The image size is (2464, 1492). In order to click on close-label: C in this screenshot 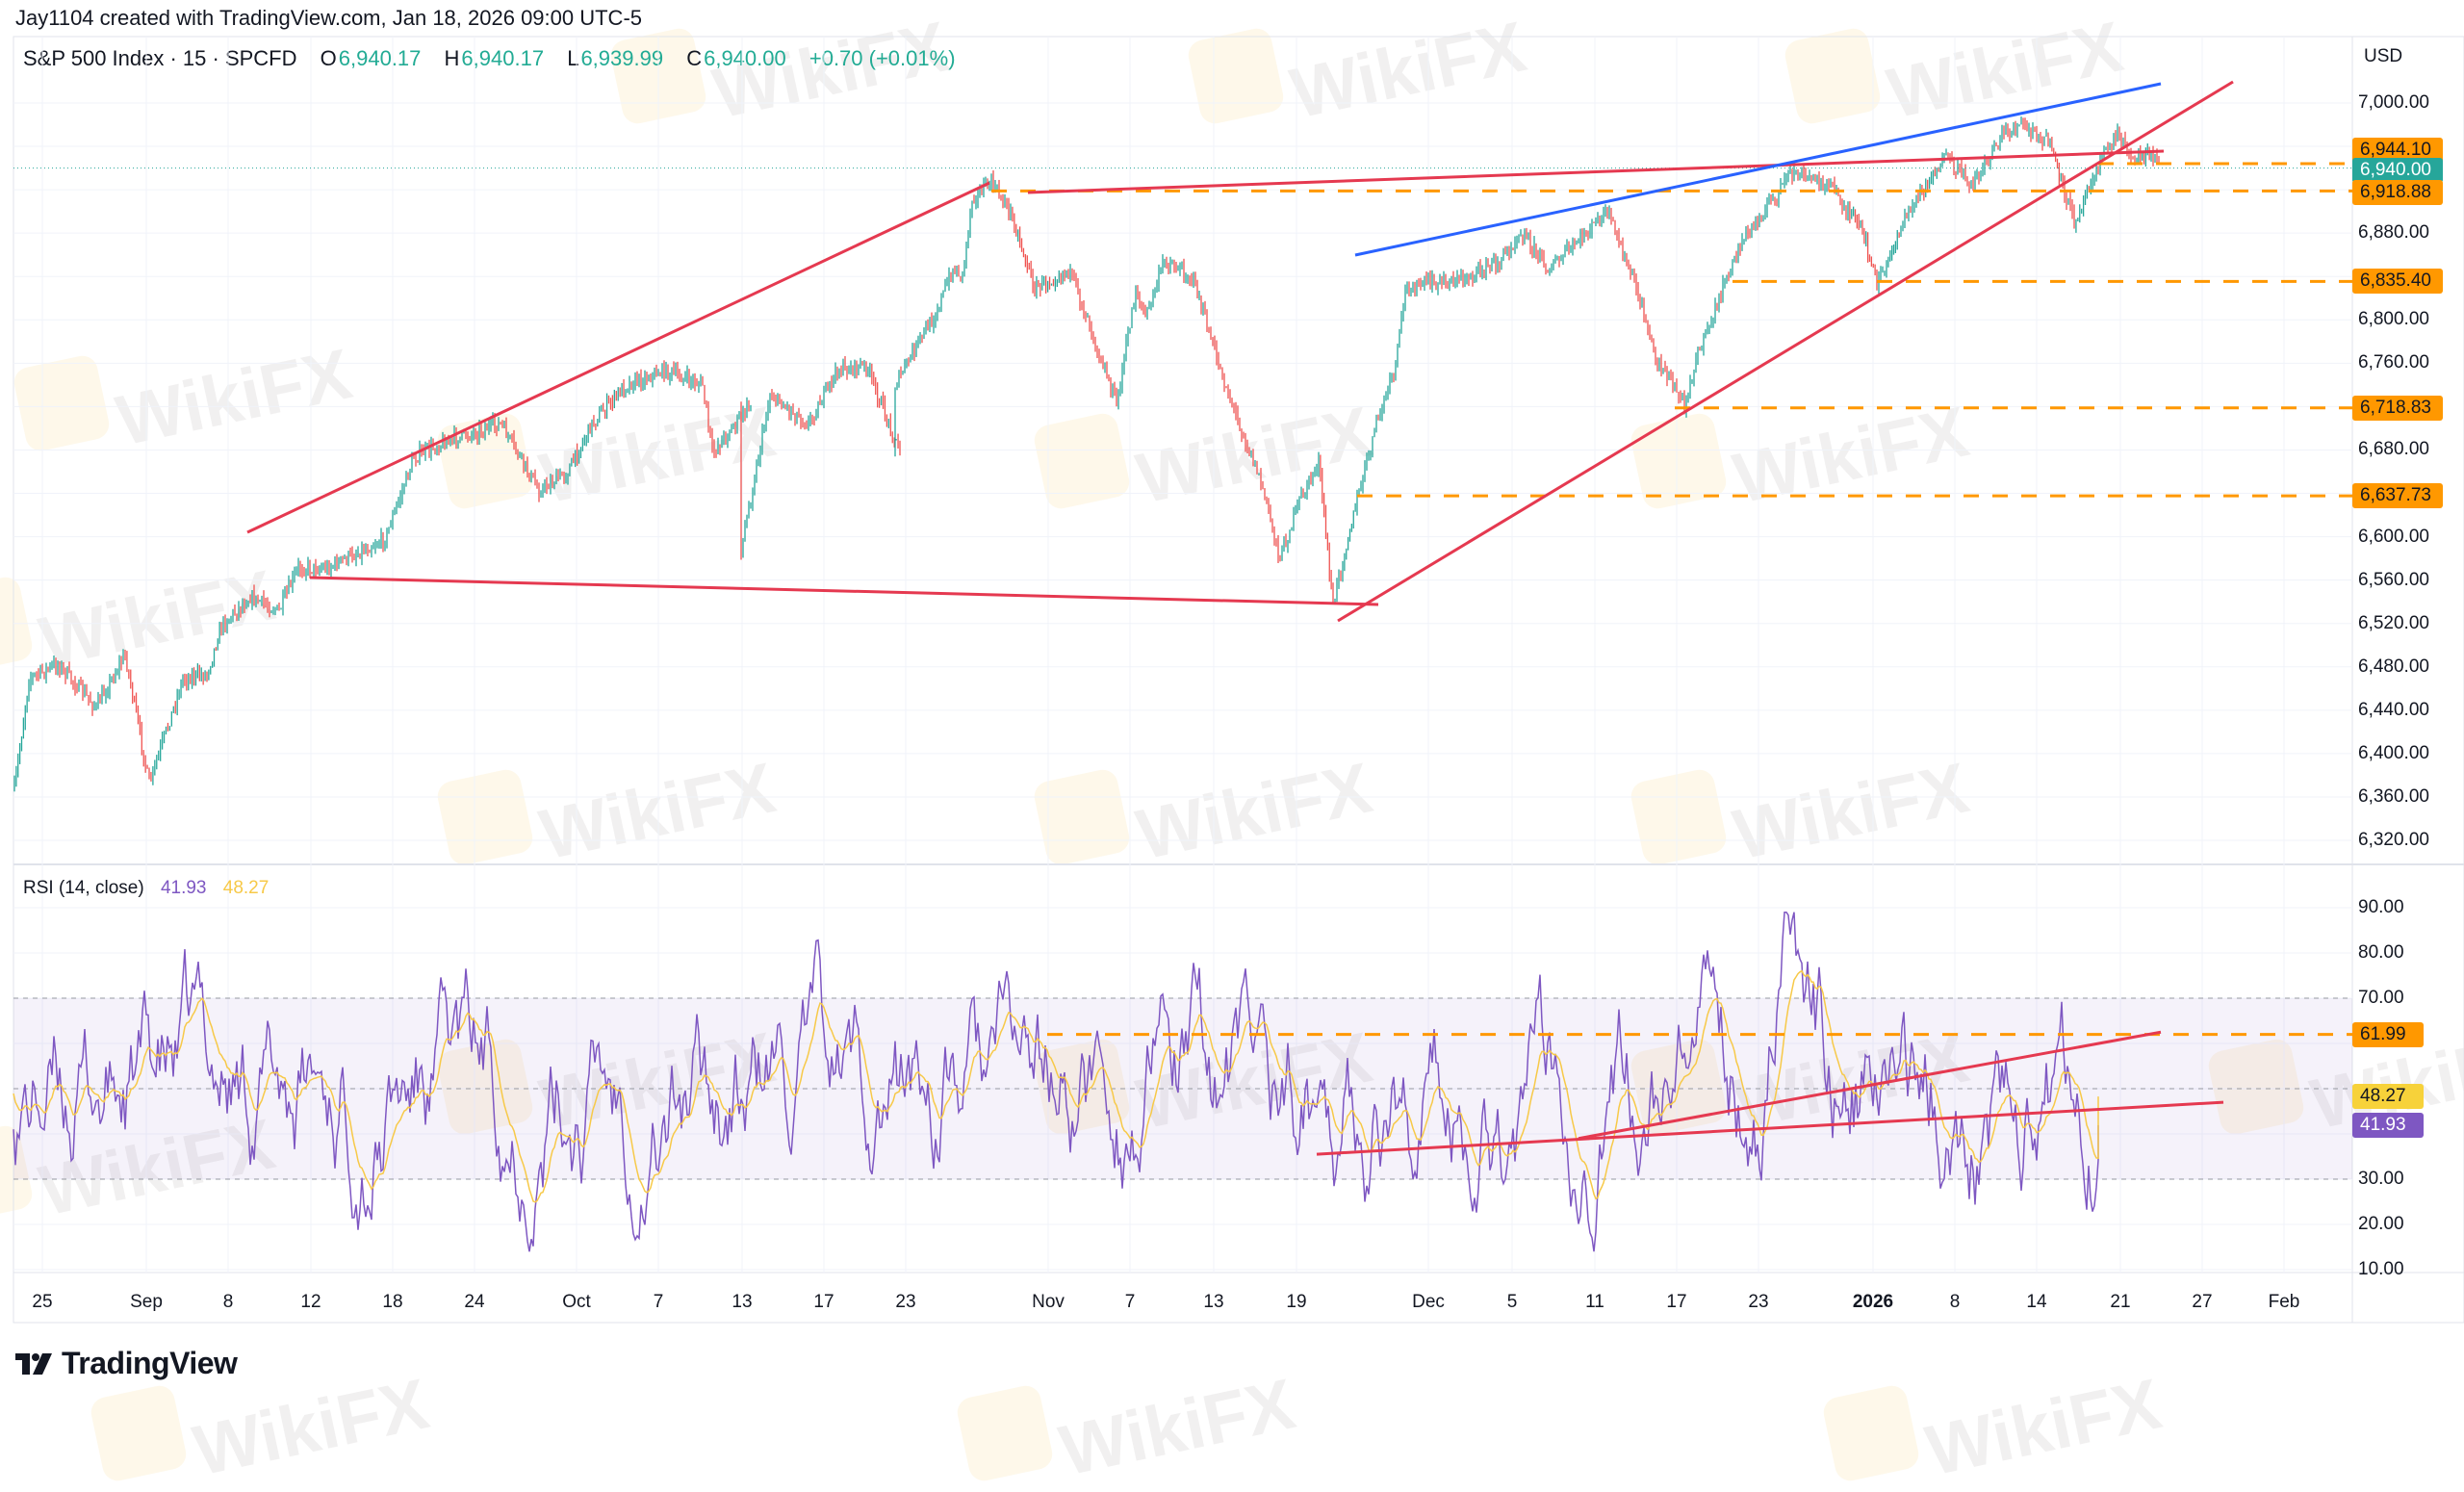, I will do `click(694, 58)`.